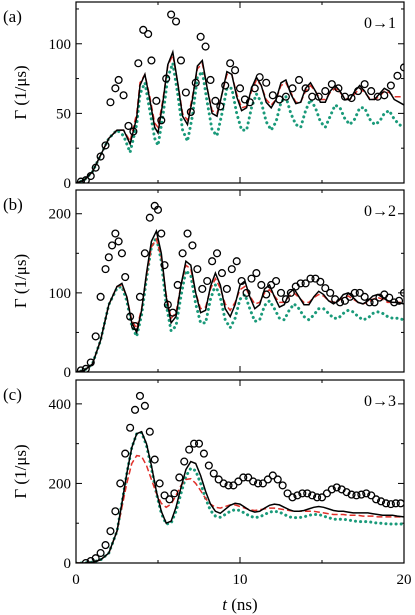 The width and height of the screenshot is (415, 615). Describe the element at coordinates (239, 604) in the screenshot. I see `x-axis-title: t (ns)` at that location.